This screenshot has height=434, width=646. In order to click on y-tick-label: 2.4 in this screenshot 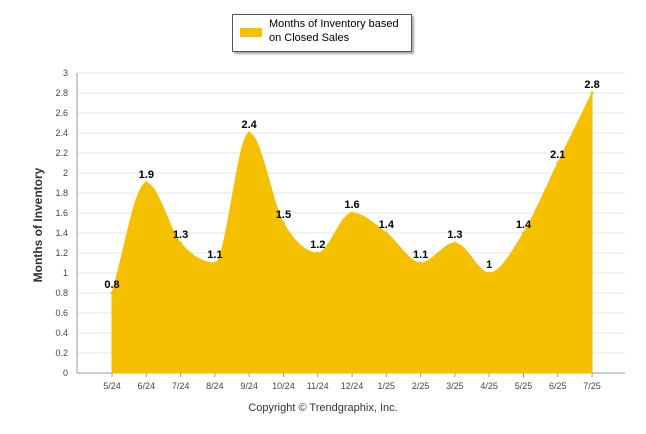, I will do `click(61, 133)`.